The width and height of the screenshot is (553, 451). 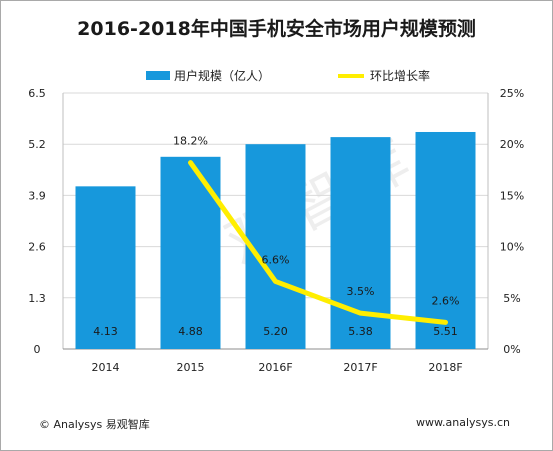 I want to click on bar-value-label: 5.38, so click(x=360, y=331).